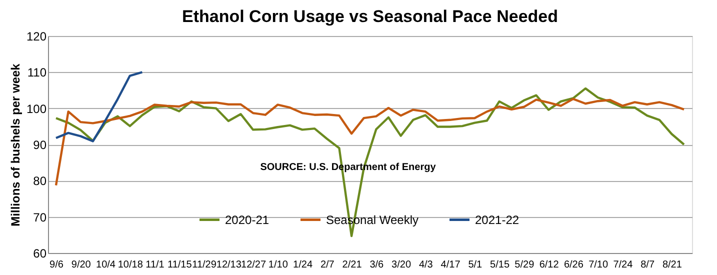 This screenshot has width=717, height=275. What do you see at coordinates (81, 265) in the screenshot?
I see `x-tick-label: 9/20` at bounding box center [81, 265].